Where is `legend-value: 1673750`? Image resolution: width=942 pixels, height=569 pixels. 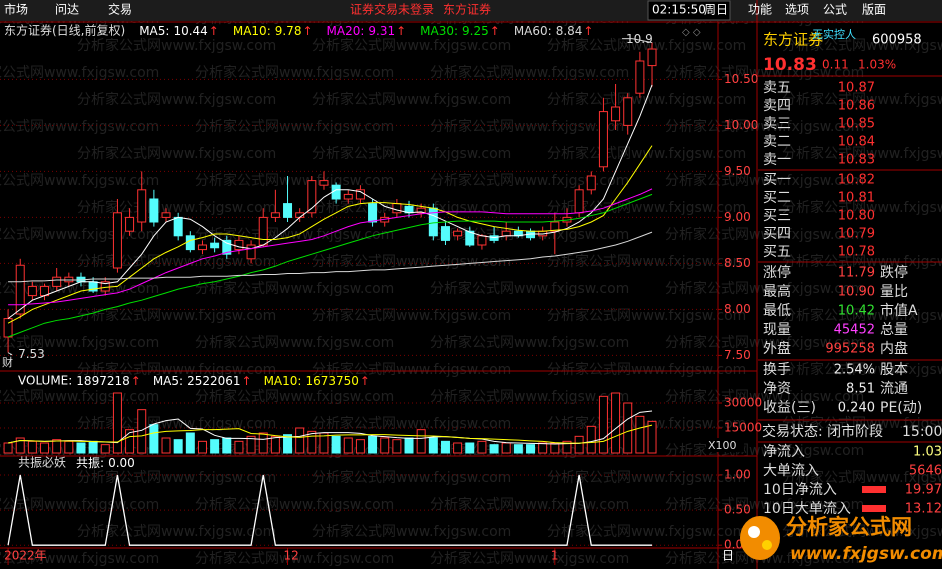 legend-value: 1673750 is located at coordinates (331, 381).